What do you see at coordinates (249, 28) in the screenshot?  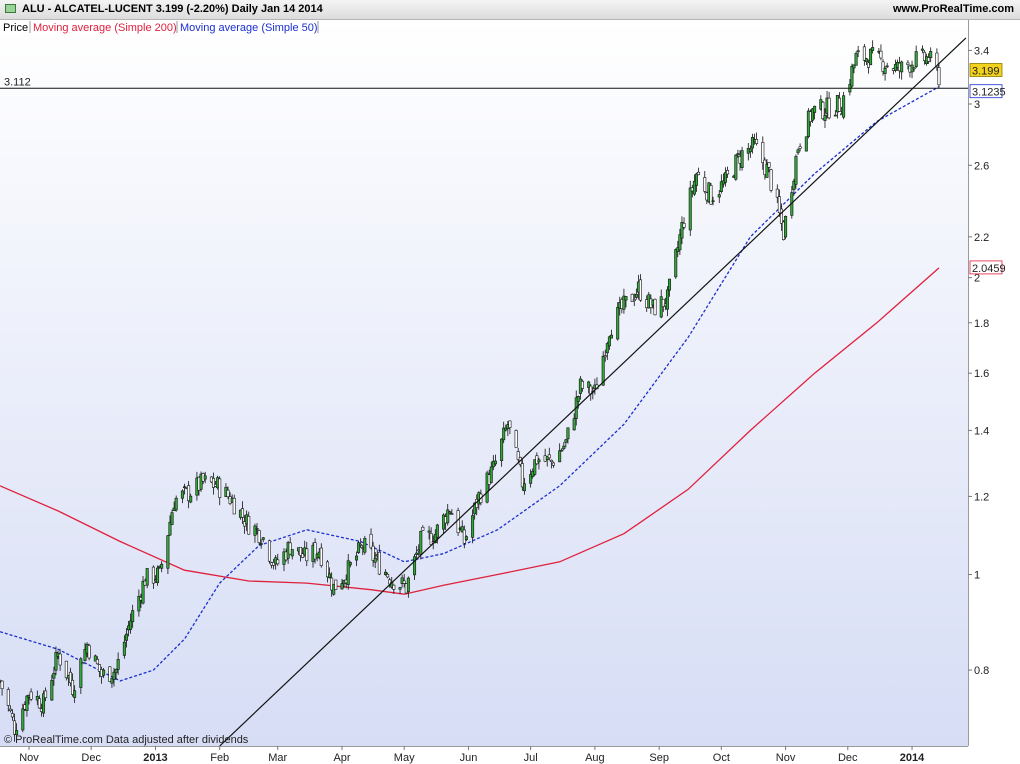 I see `legend-ma50: Moving average (Simple 50)` at bounding box center [249, 28].